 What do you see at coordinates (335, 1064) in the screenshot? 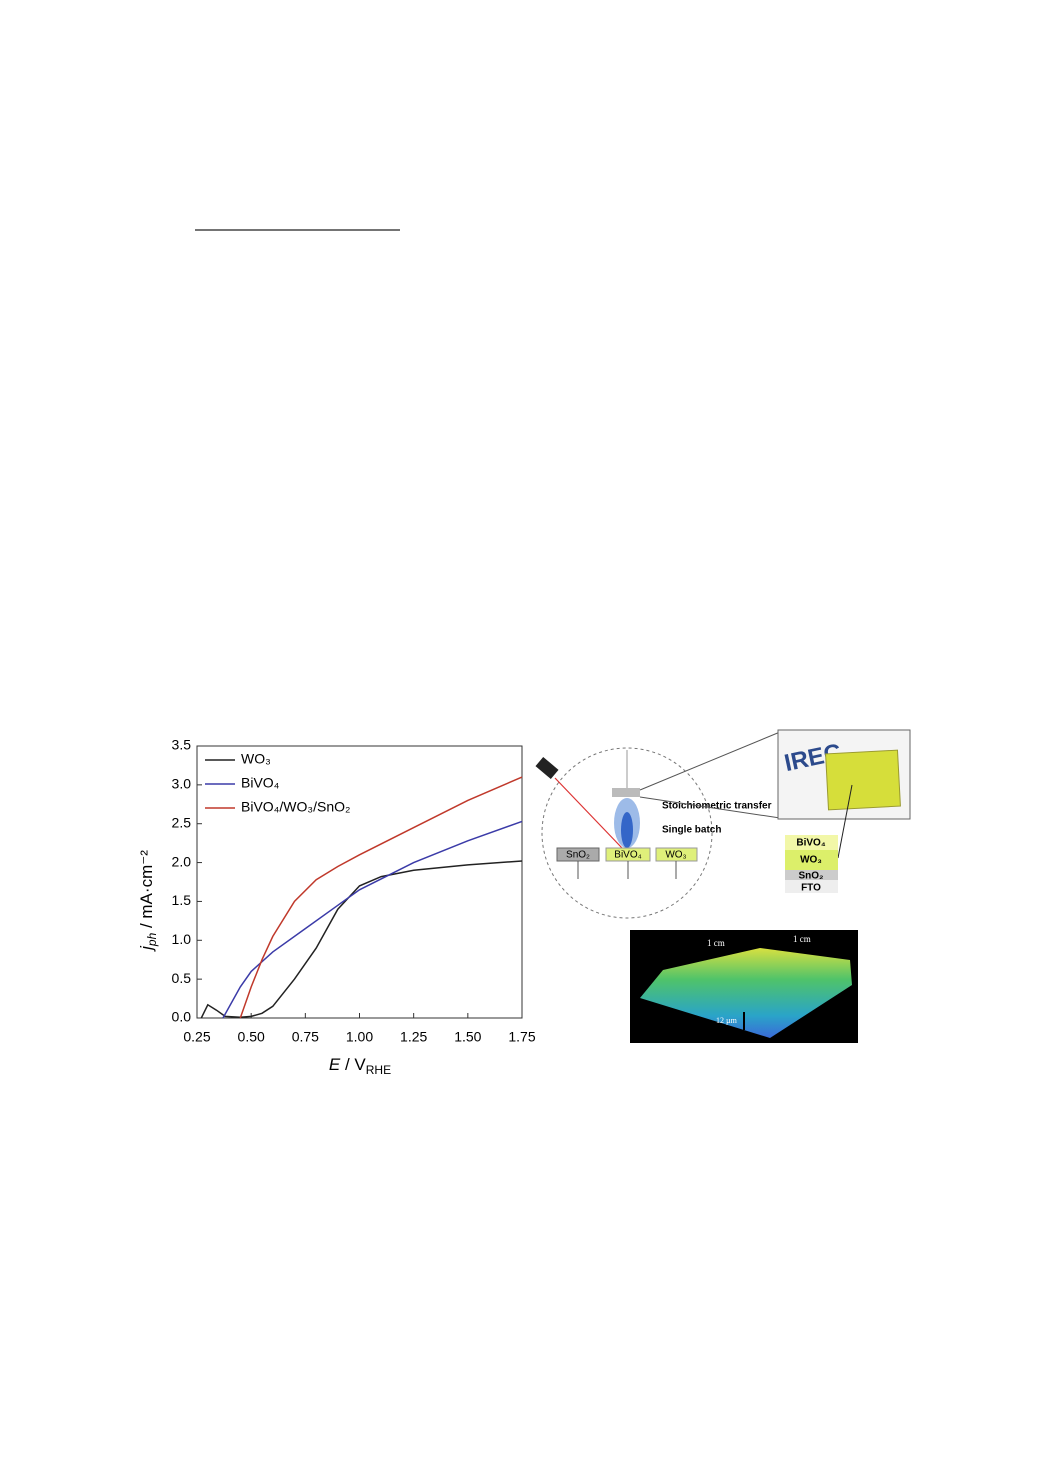
I see `x-label-symbol: E` at bounding box center [335, 1064].